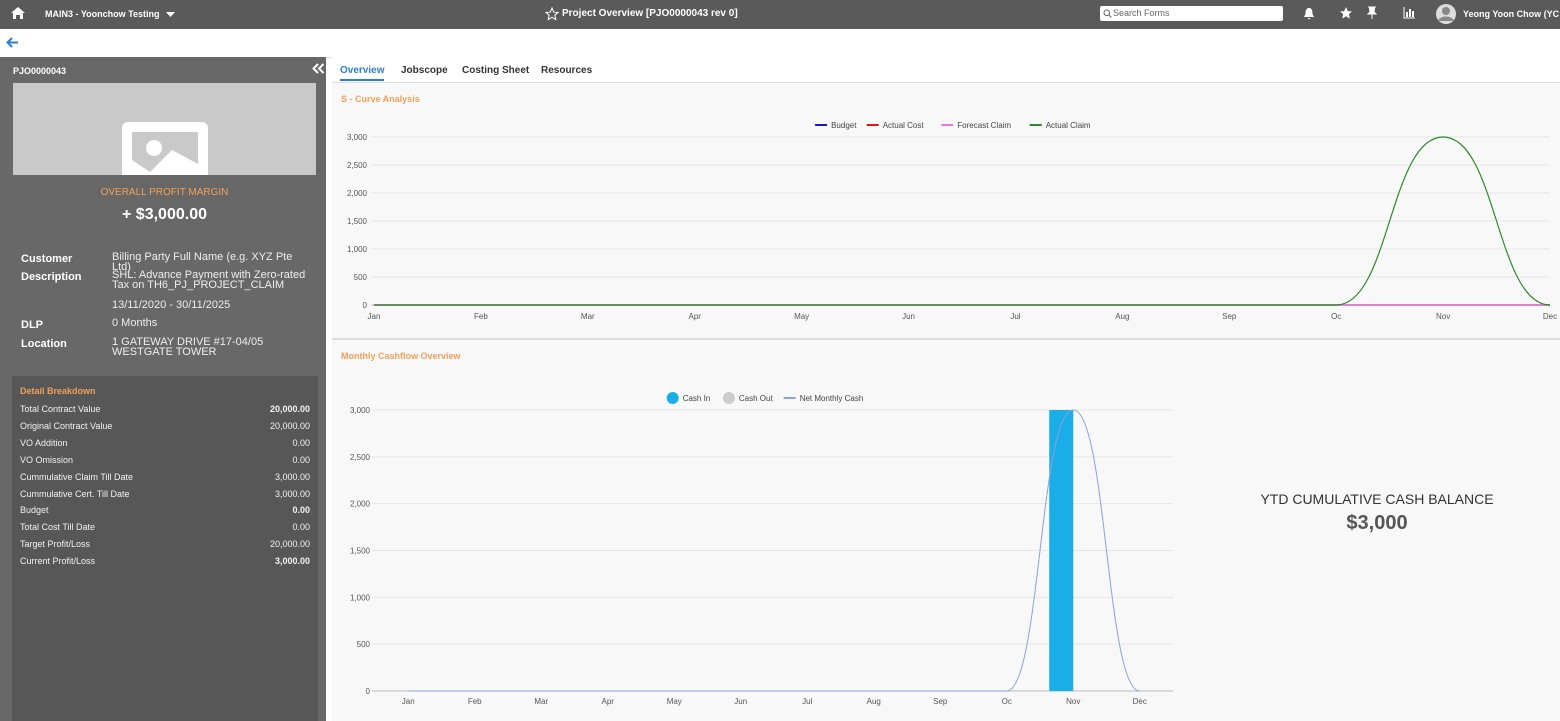 The image size is (1560, 721). I want to click on chart-title: Monthly Cashflow Overview, so click(401, 356).